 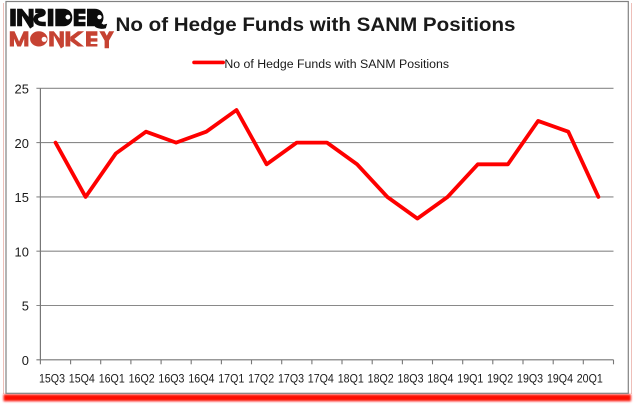 What do you see at coordinates (22, 143) in the screenshot?
I see `svg-text: 20` at bounding box center [22, 143].